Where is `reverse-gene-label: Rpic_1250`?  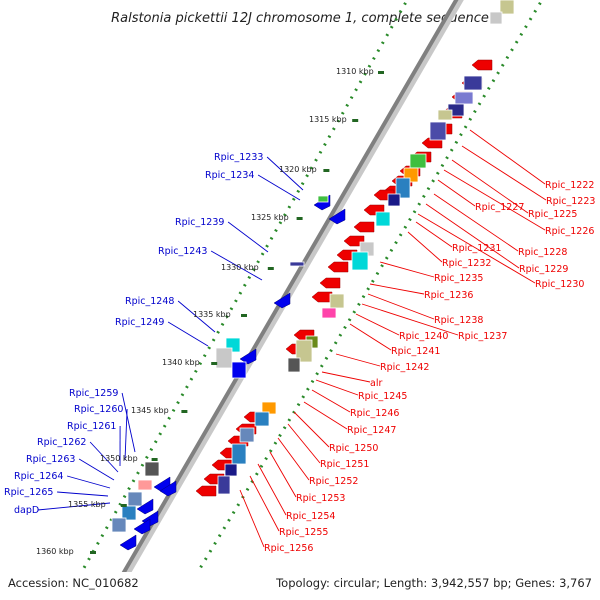
reverse-gene-label: Rpic_1250 is located at coordinates (353, 448).